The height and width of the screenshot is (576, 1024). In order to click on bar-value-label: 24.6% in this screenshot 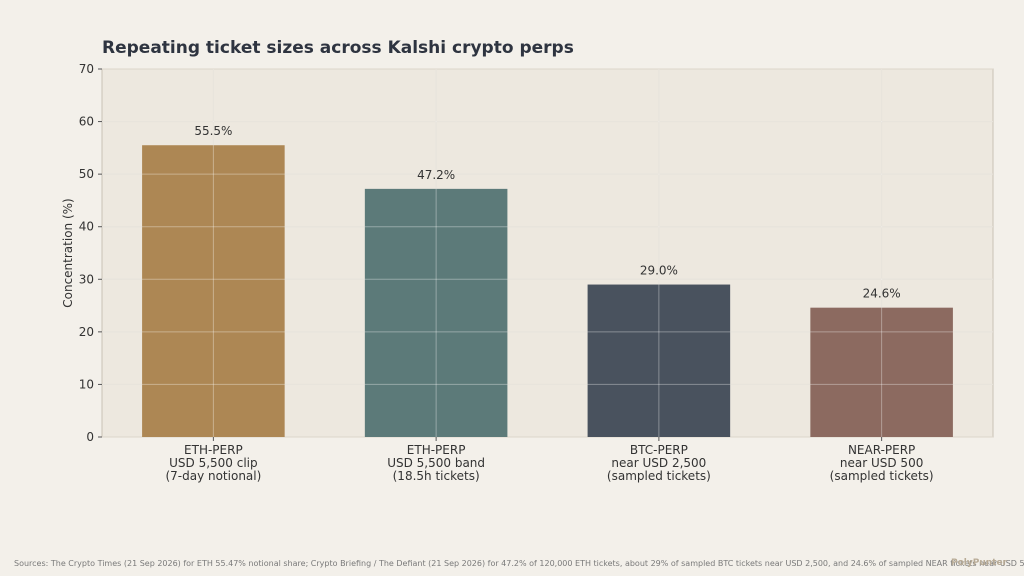, I will do `click(882, 294)`.